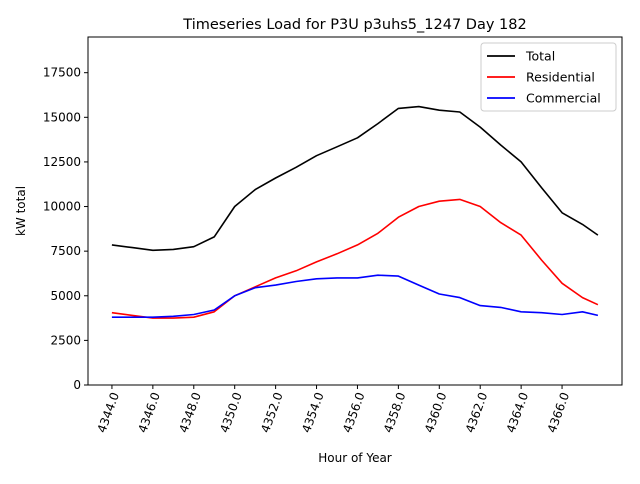 The image size is (640, 484). What do you see at coordinates (563, 98) in the screenshot?
I see `legend-label-commercial: Commercial` at bounding box center [563, 98].